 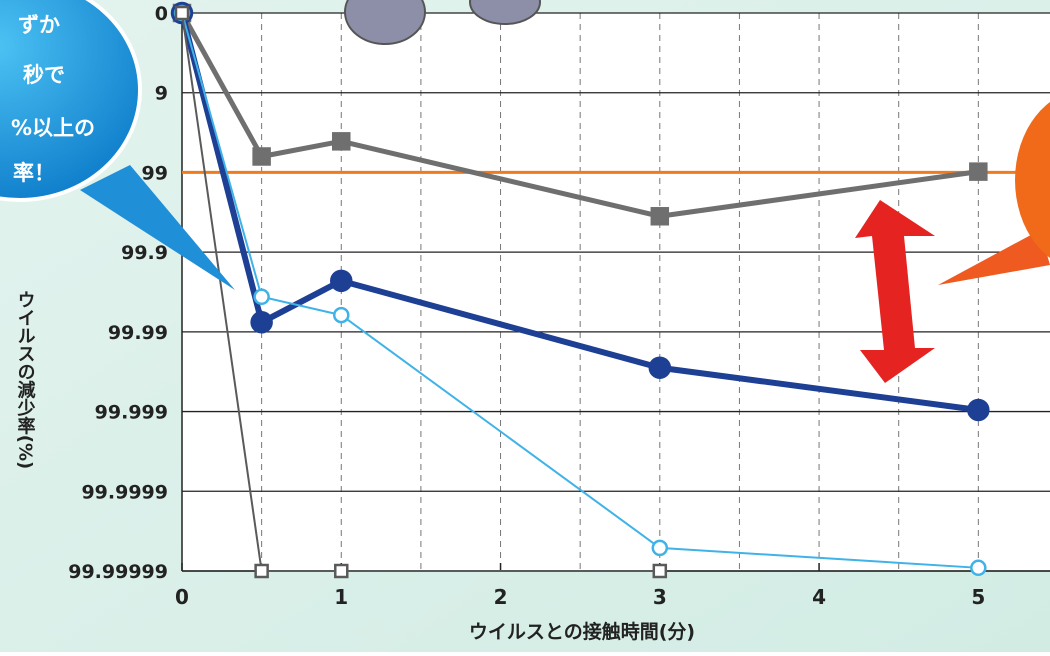 I want to click on bubble-text: 秒で, so click(x=44, y=75).